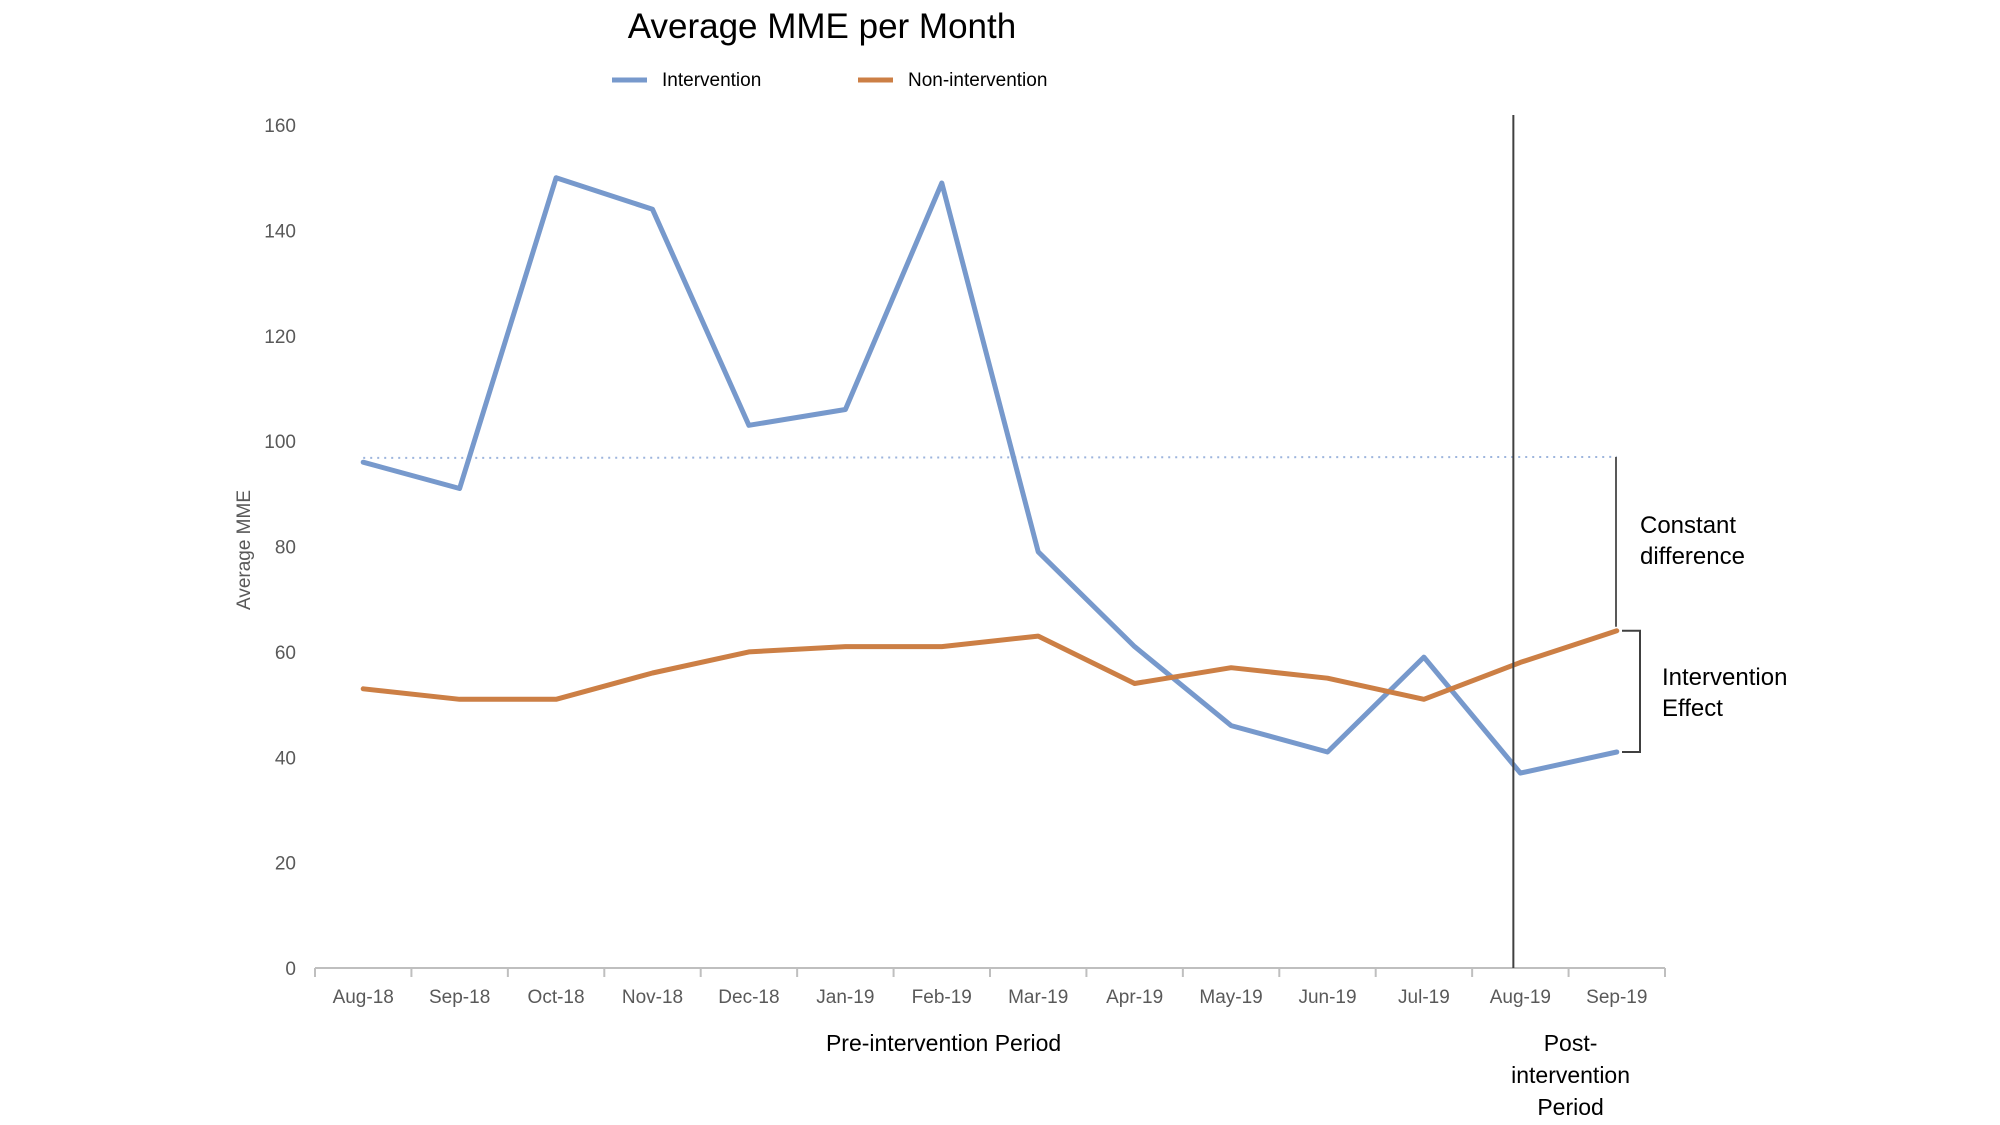 The image size is (2000, 1125). Describe the element at coordinates (1571, 1043) in the screenshot. I see `post-intervention-label: Post-` at that location.